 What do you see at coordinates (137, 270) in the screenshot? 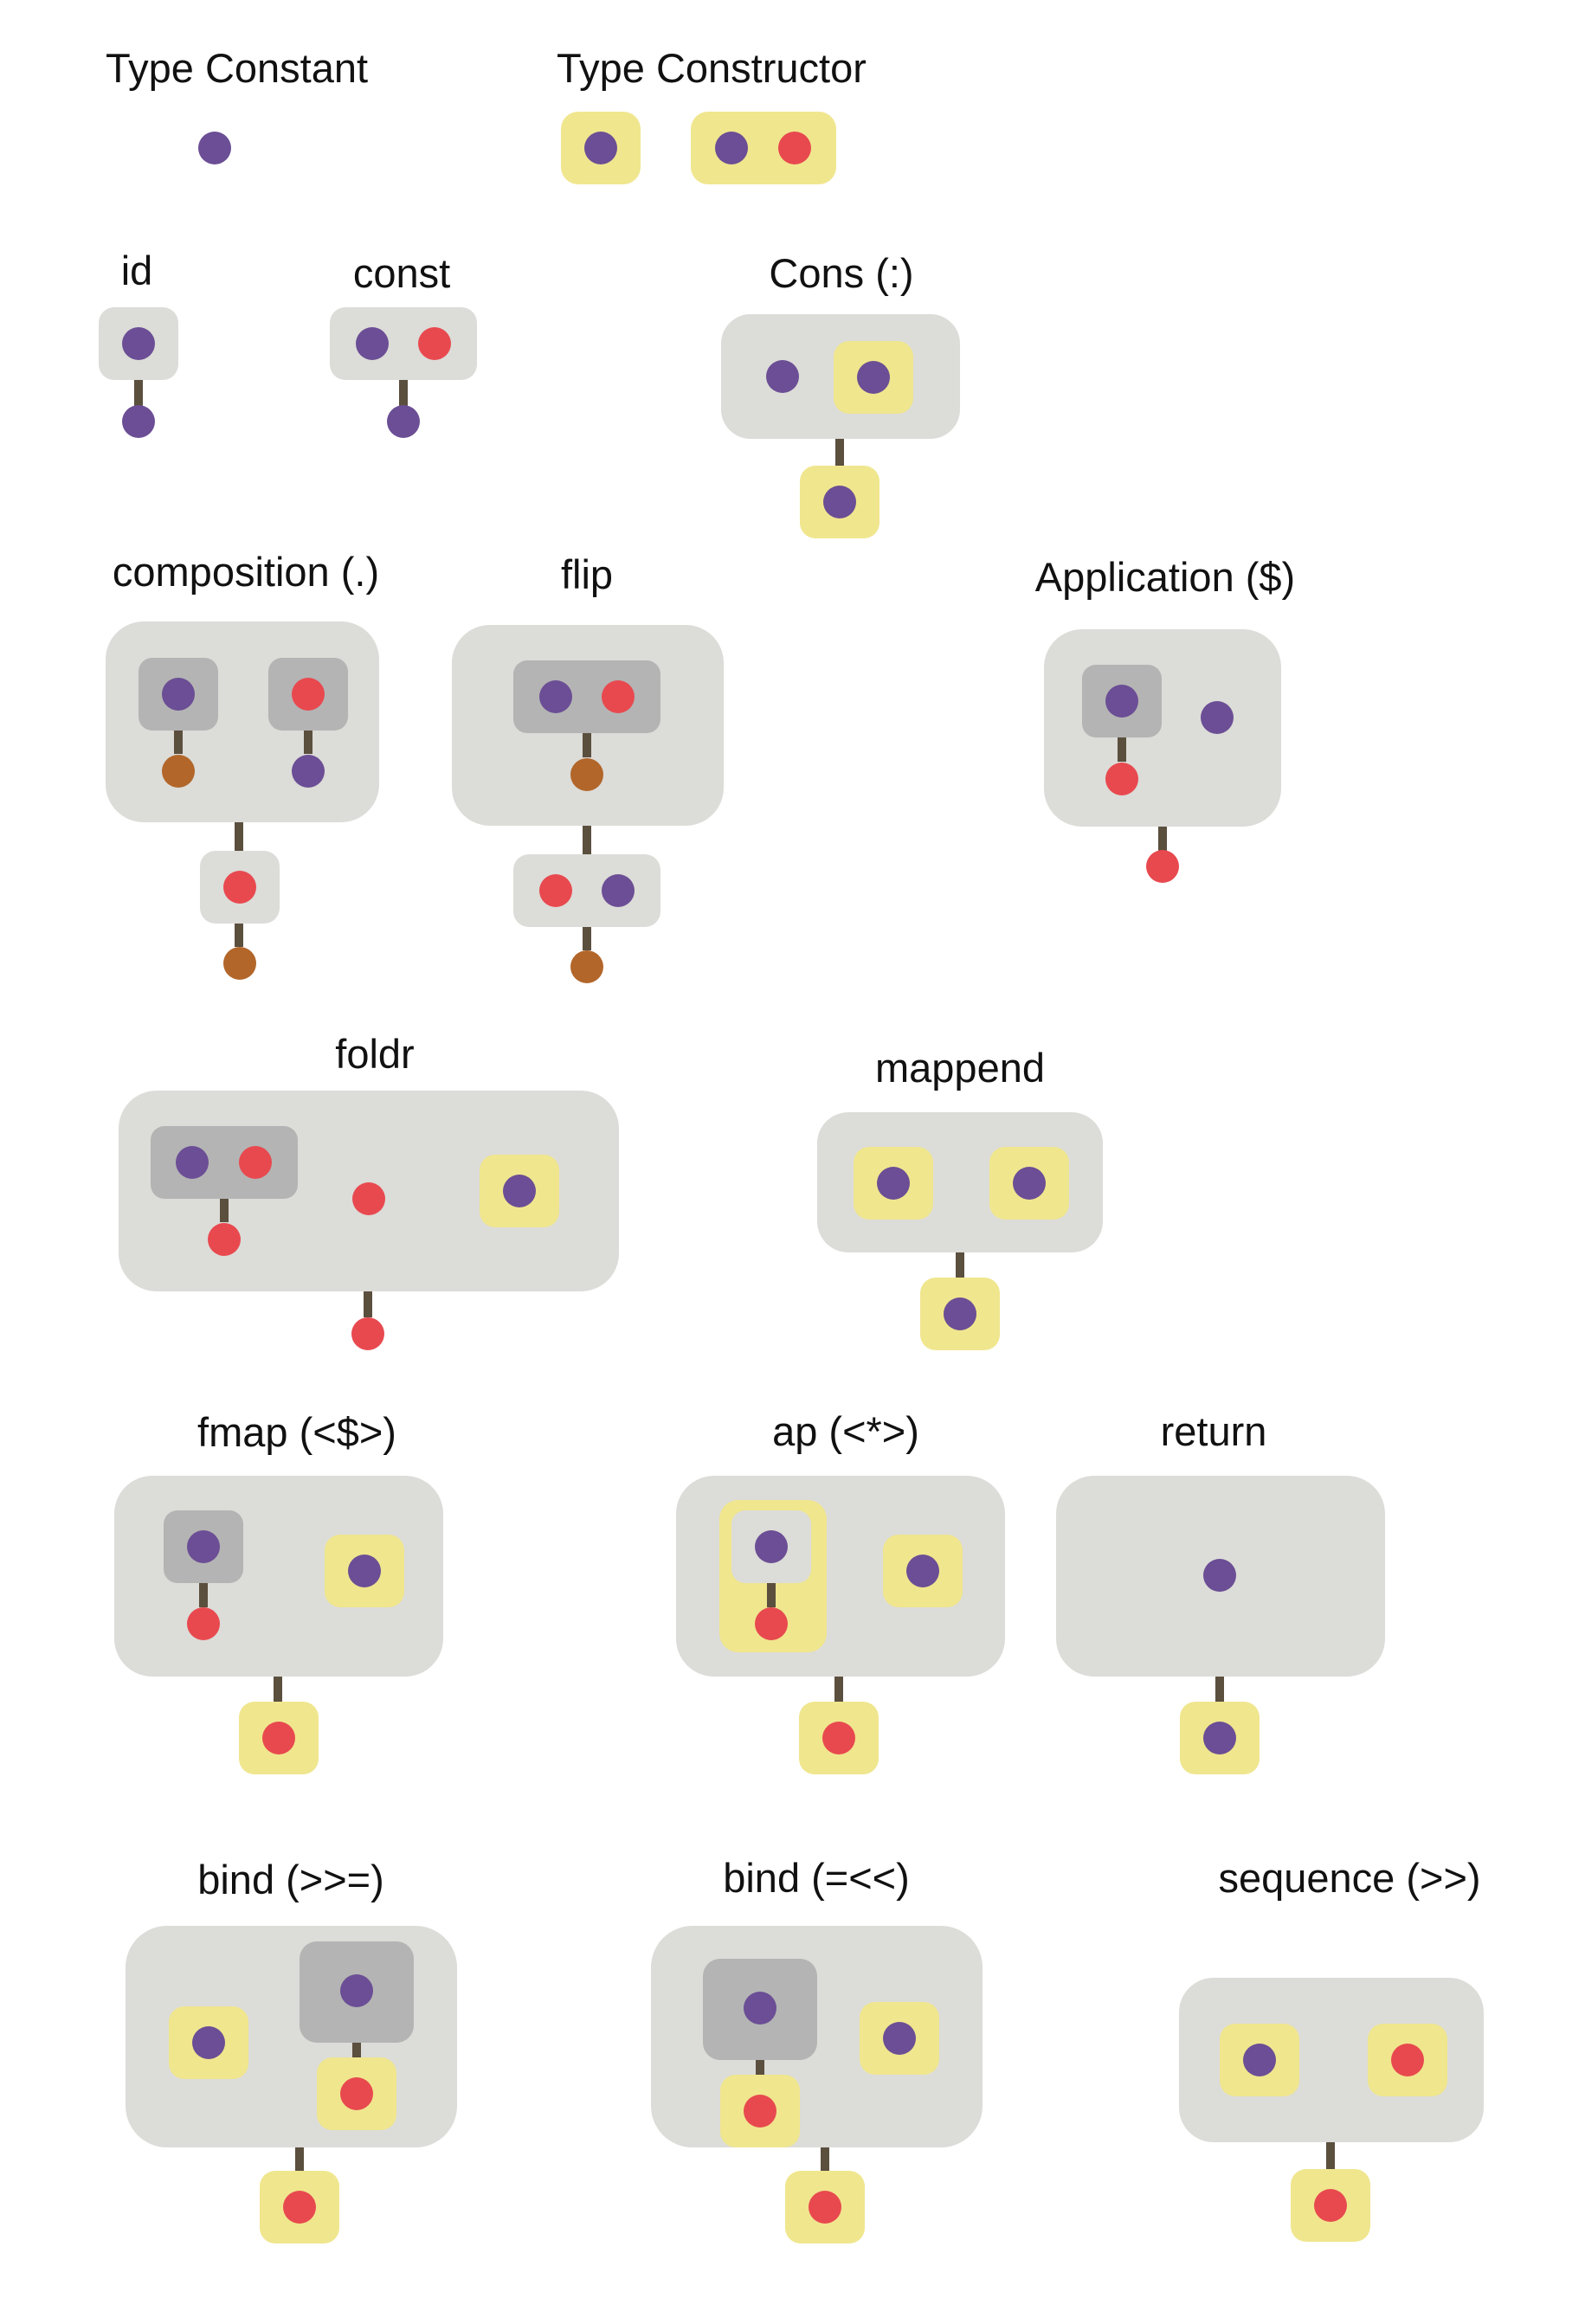
I see `label-id: id` at bounding box center [137, 270].